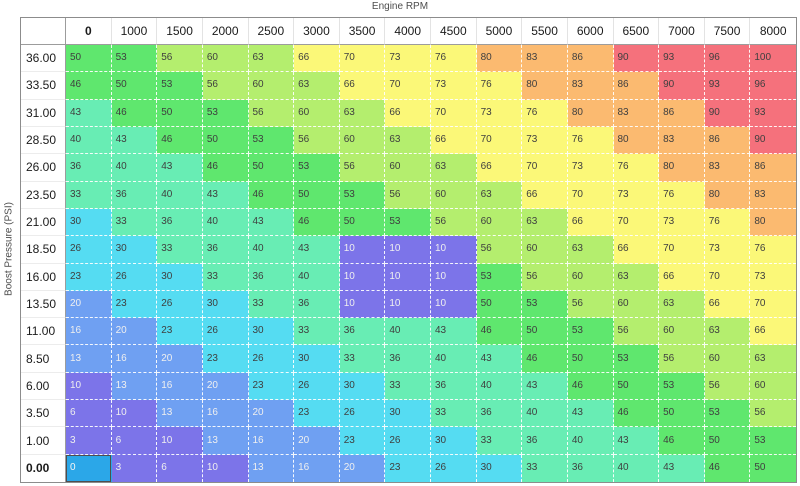 This screenshot has height=486, width=800. I want to click on table-cell: 86, so click(727, 140).